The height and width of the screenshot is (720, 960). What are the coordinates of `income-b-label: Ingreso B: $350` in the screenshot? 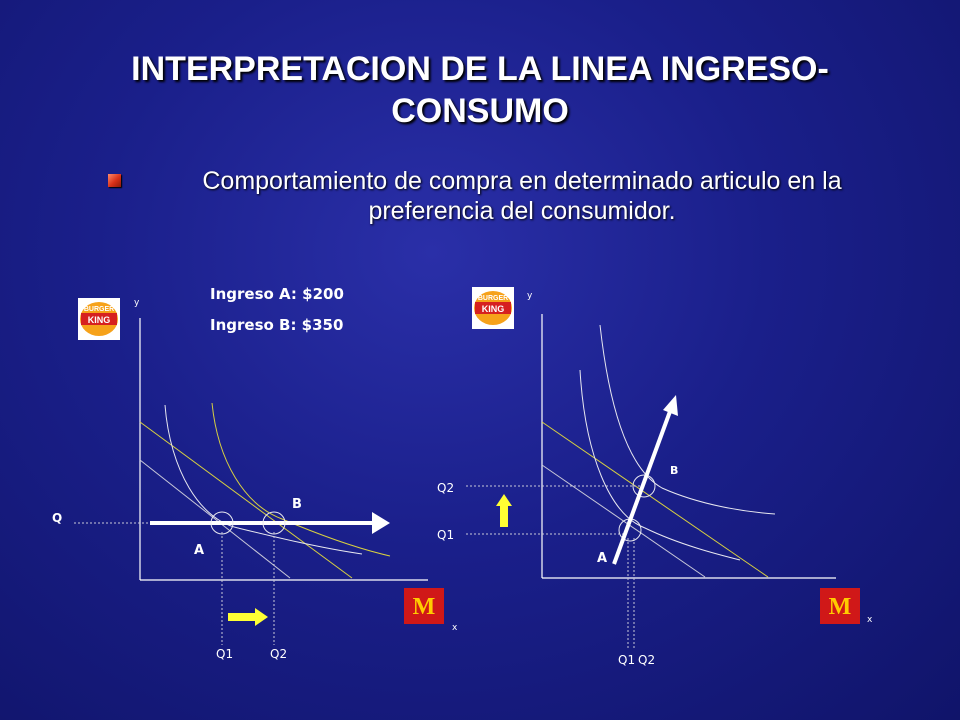 It's located at (276, 325).